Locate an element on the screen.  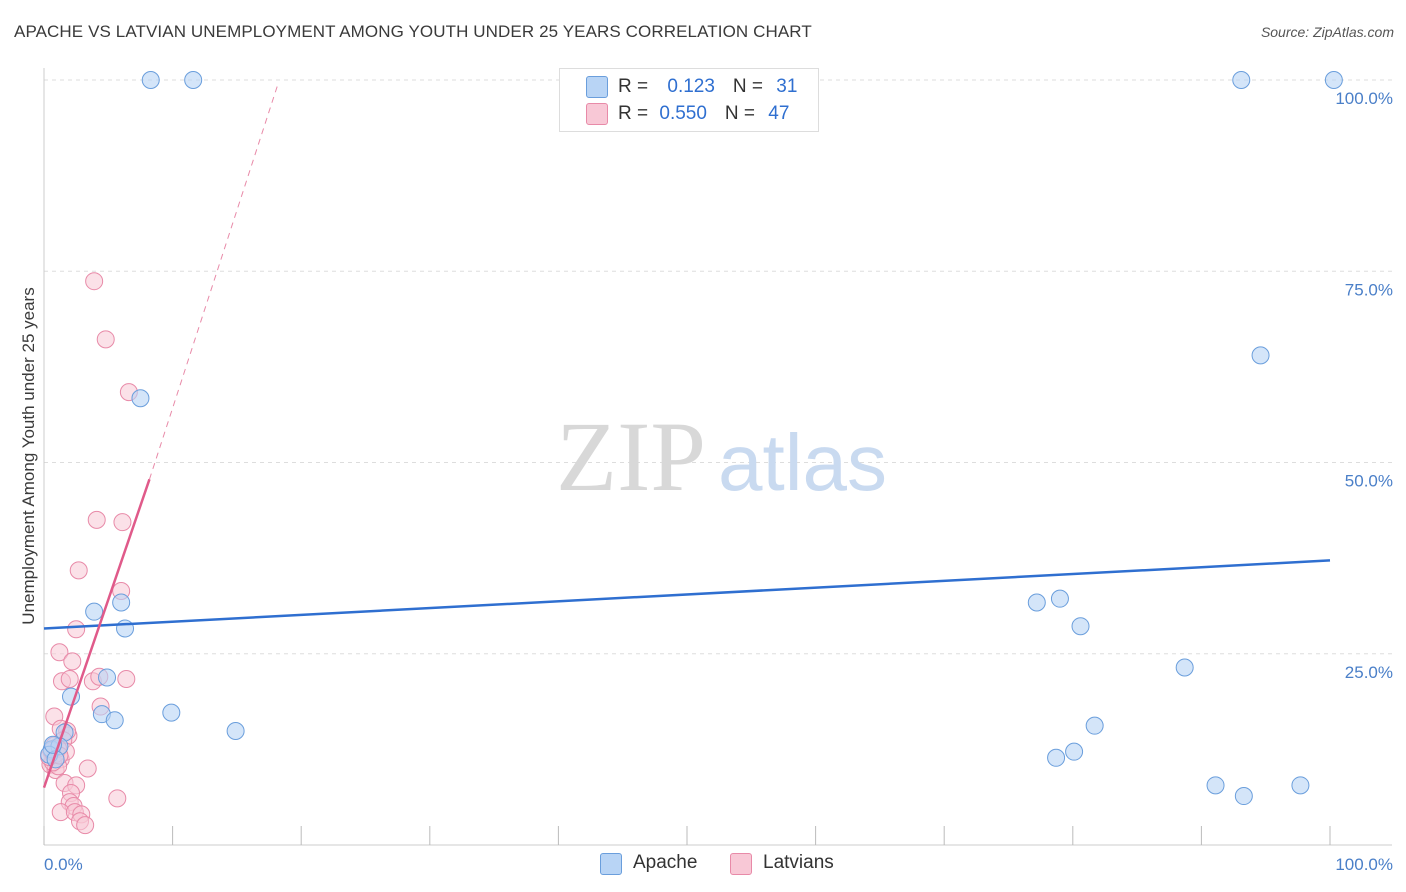
apache-n-value: 31 is located at coordinates (787, 86).